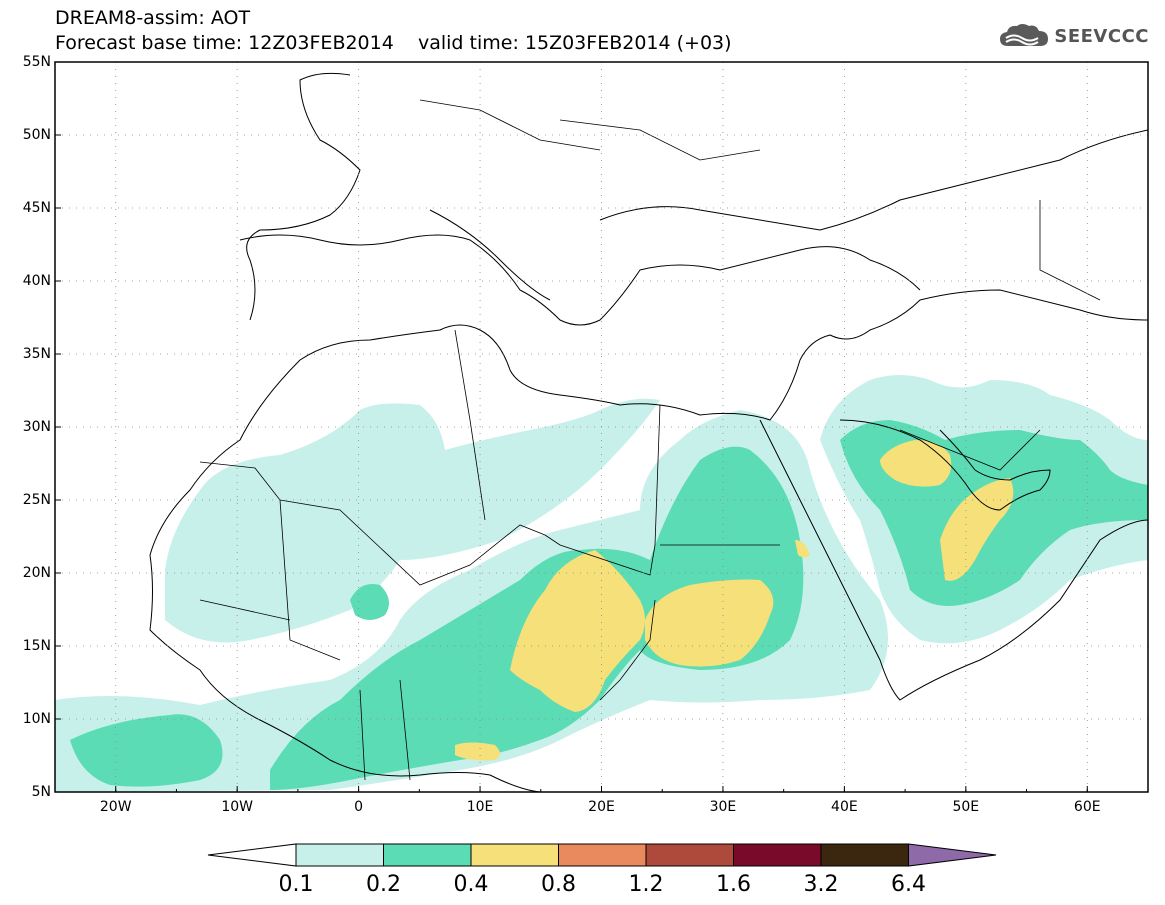  I want to click on colorbar, so click(602, 855).